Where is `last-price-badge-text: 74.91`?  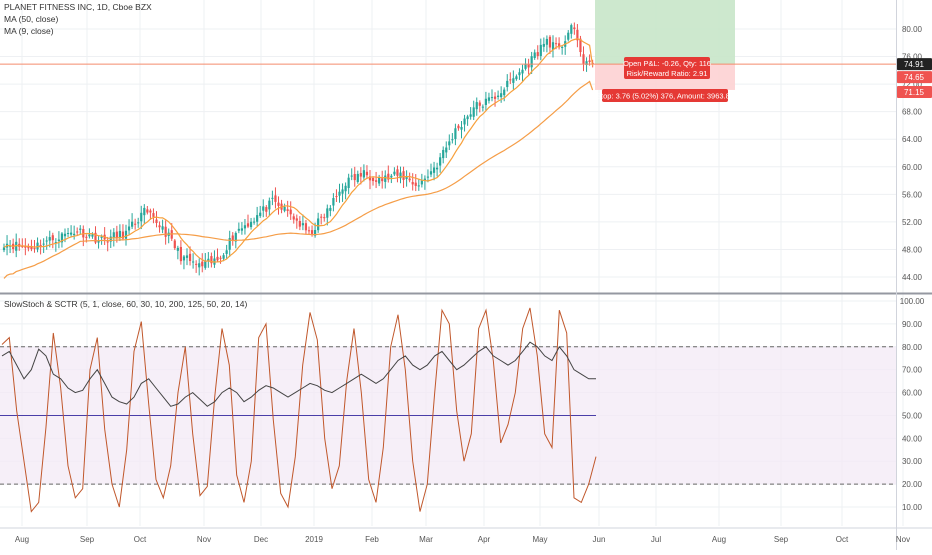
last-price-badge-text: 74.91 is located at coordinates (914, 64).